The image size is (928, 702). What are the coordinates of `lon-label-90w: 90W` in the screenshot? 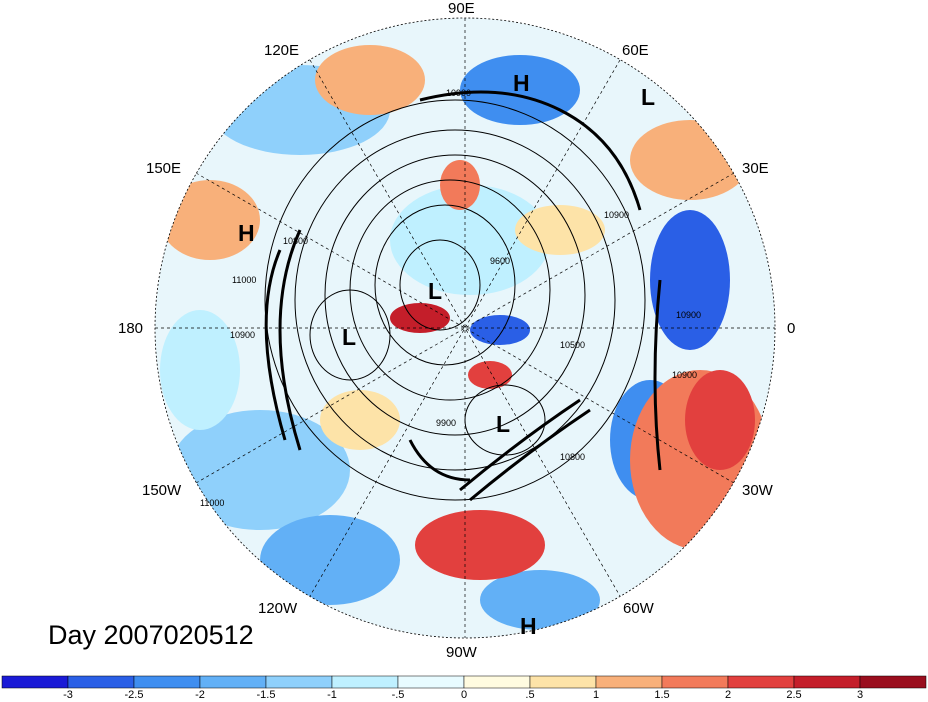 It's located at (461, 652).